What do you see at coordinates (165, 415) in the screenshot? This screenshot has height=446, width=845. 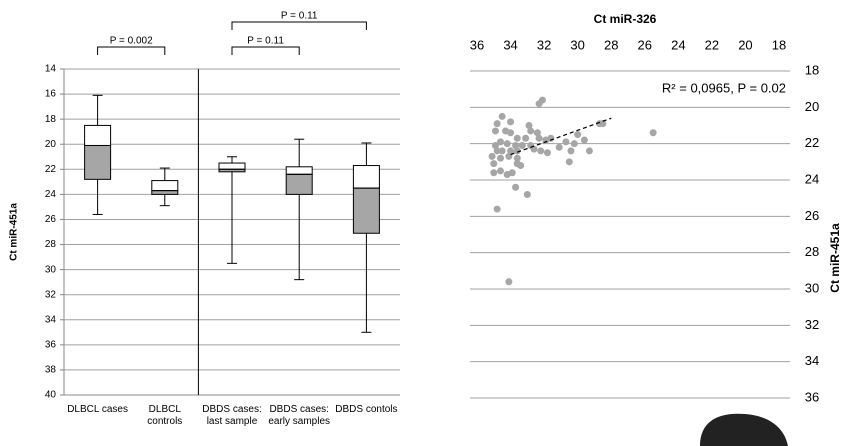 I see `x-tick-label: DLBCL controls` at bounding box center [165, 415].